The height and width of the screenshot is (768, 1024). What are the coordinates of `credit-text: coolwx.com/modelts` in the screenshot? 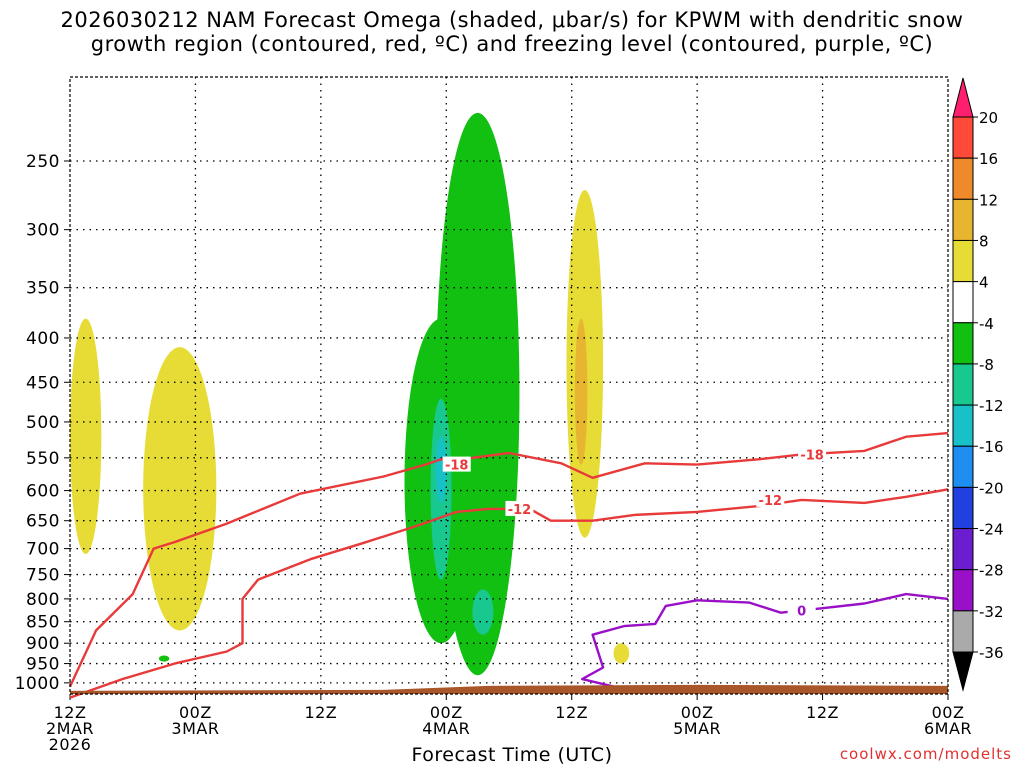 It's located at (925, 754).